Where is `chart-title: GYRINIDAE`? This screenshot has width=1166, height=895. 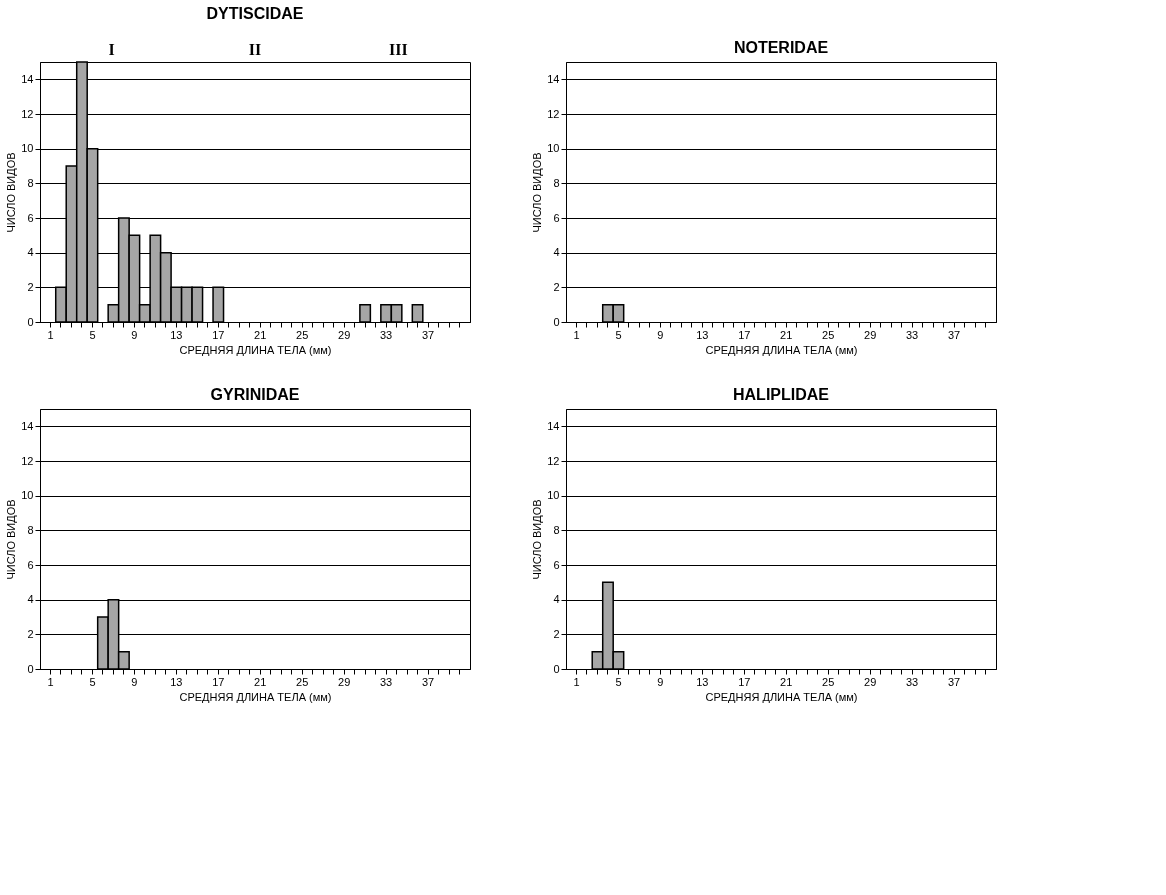 chart-title: GYRINIDAE is located at coordinates (255, 394).